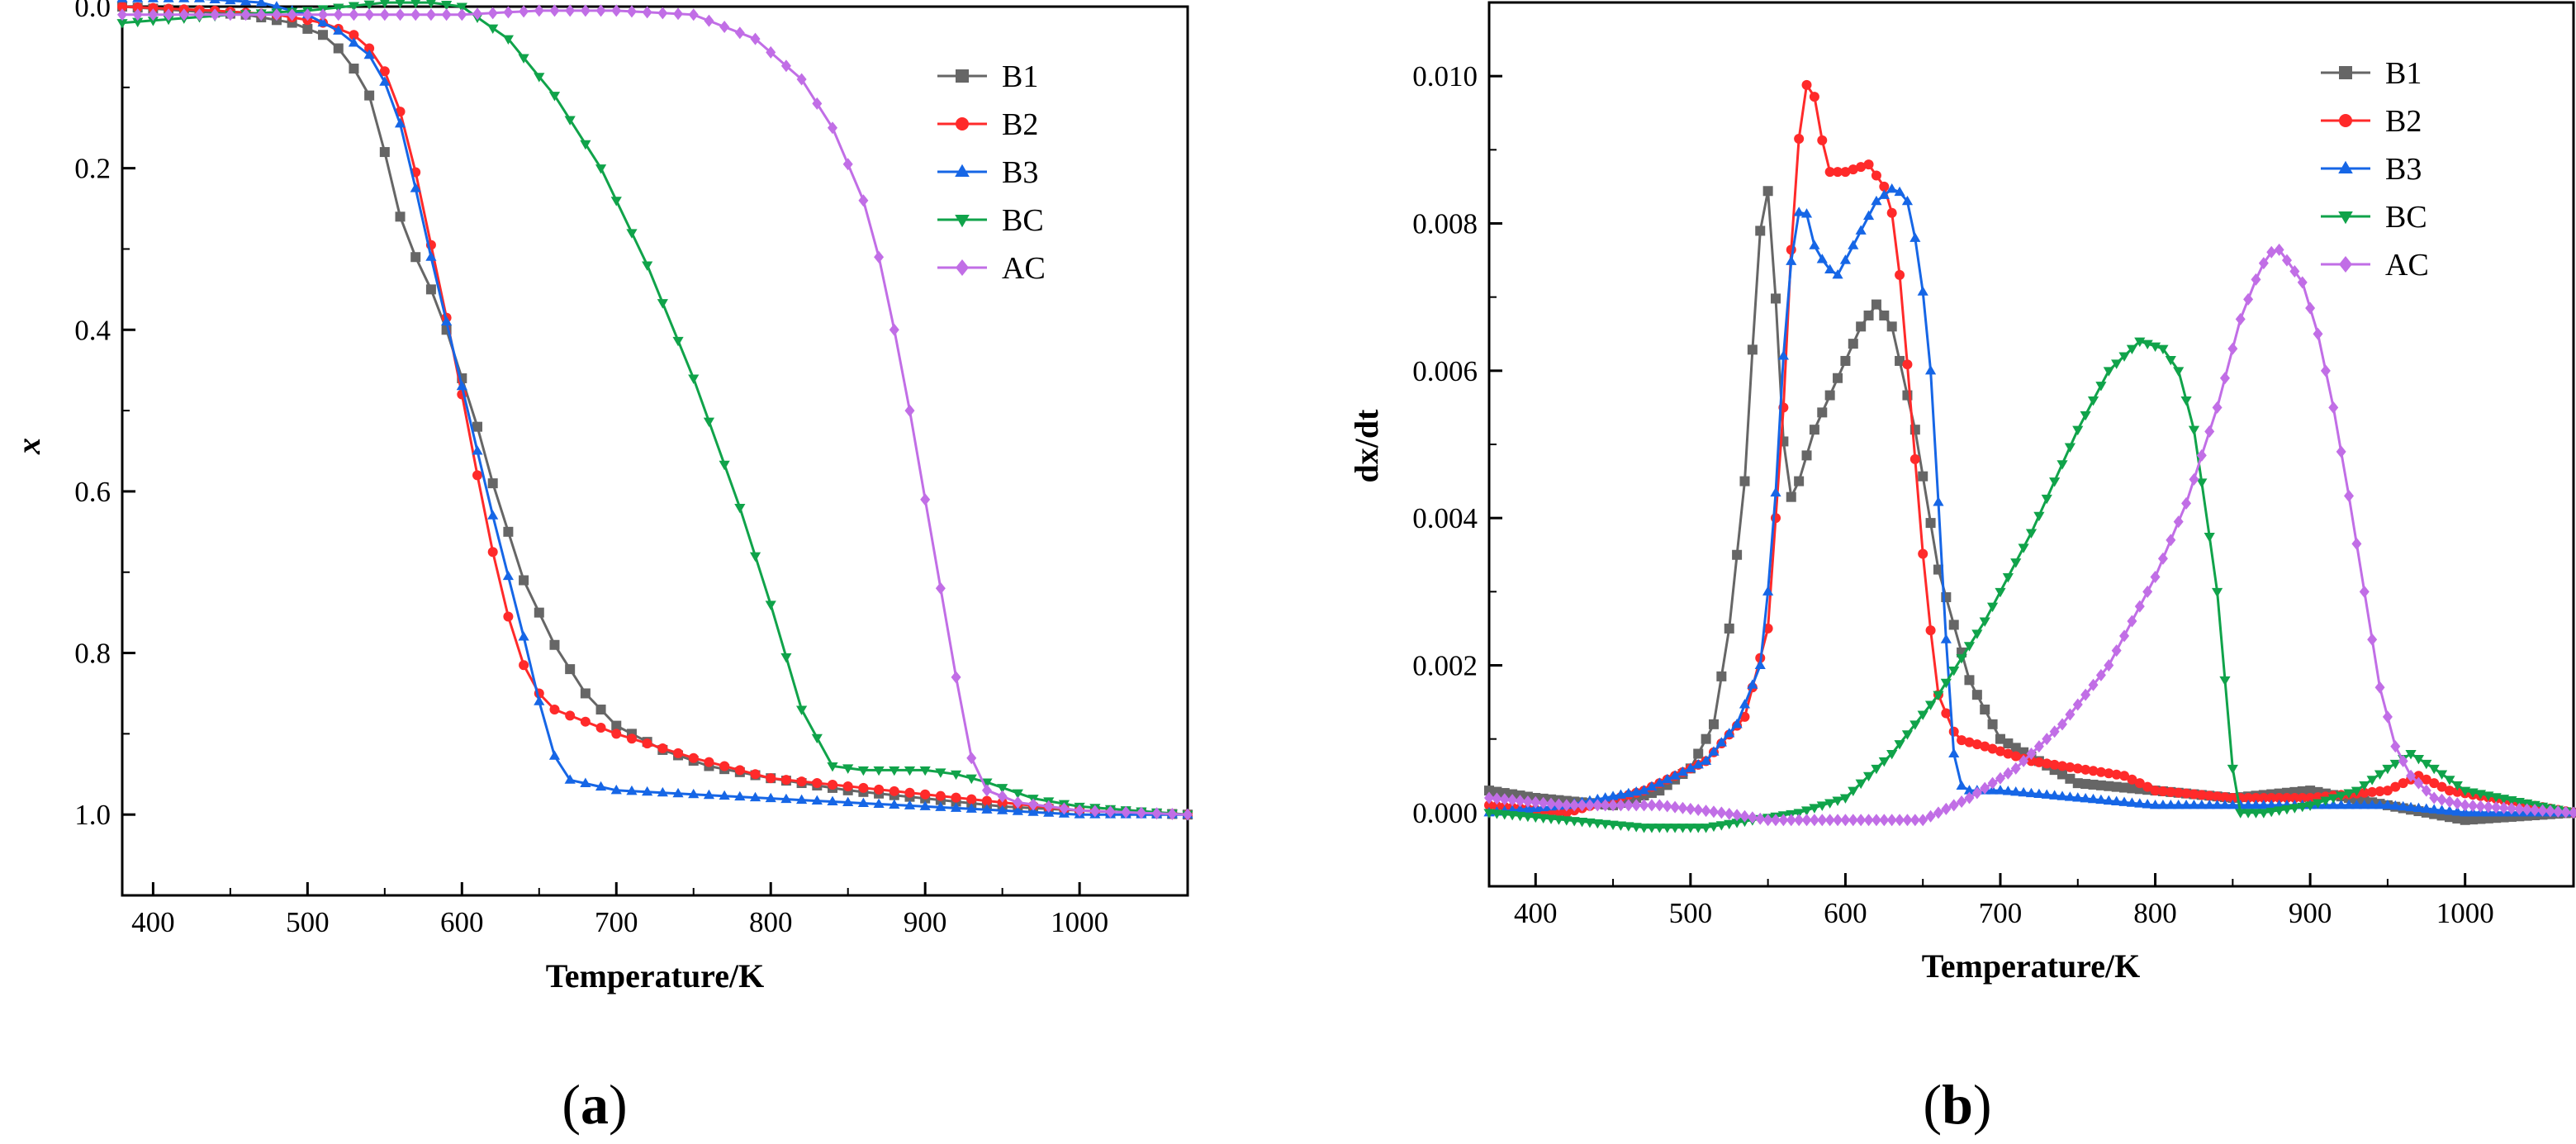 This screenshot has height=1144, width=2576. What do you see at coordinates (2407, 265) in the screenshot?
I see `chart-b-legend-label: AC` at bounding box center [2407, 265].